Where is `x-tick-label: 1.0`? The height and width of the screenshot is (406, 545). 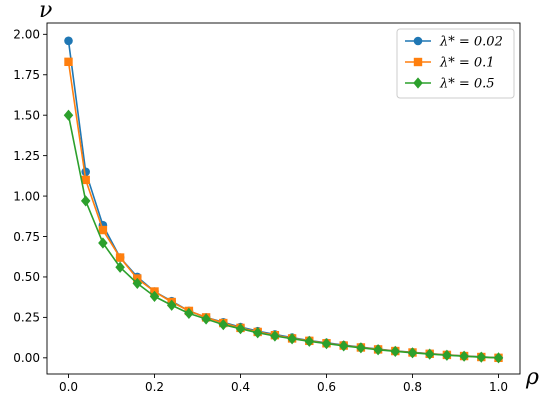 x-tick-label: 1.0 is located at coordinates (498, 387).